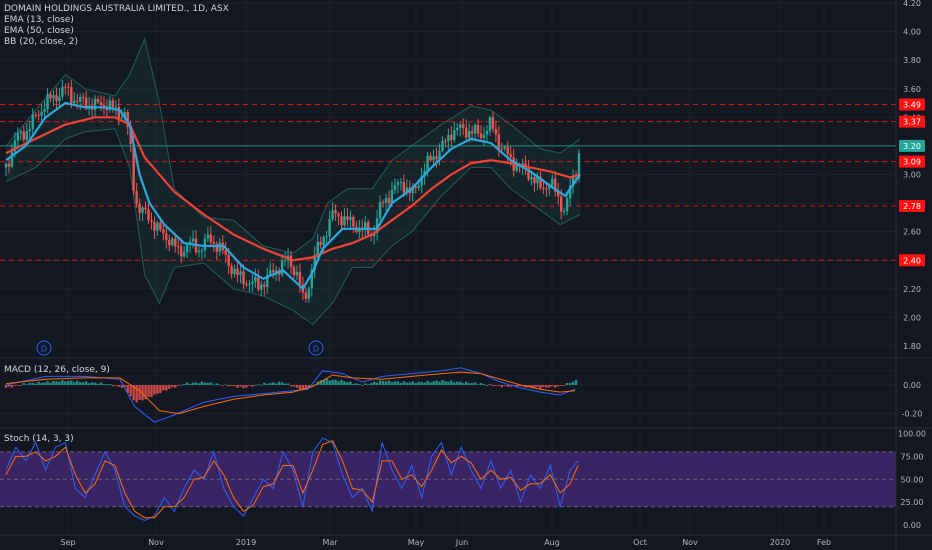  What do you see at coordinates (912, 260) in the screenshot?
I see `level-label-badge` at bounding box center [912, 260].